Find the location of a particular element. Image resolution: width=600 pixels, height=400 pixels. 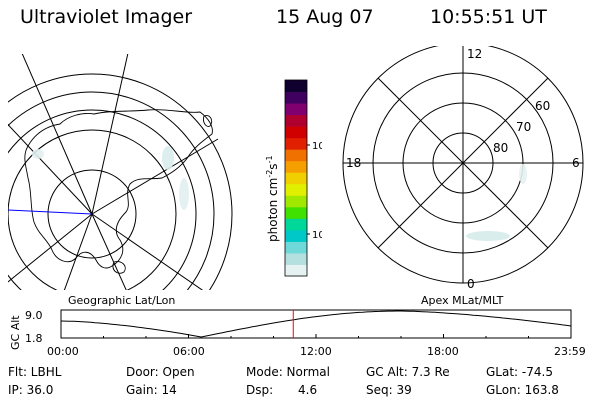

unit-exp1: -2 is located at coordinates (269, 174).